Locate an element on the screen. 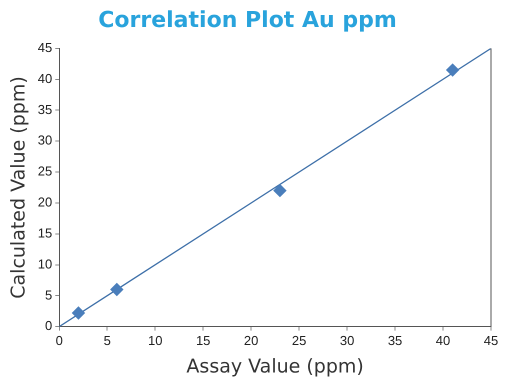 Image resolution: width=505 pixels, height=387 pixels. x-tick-label: 5 is located at coordinates (107, 340).